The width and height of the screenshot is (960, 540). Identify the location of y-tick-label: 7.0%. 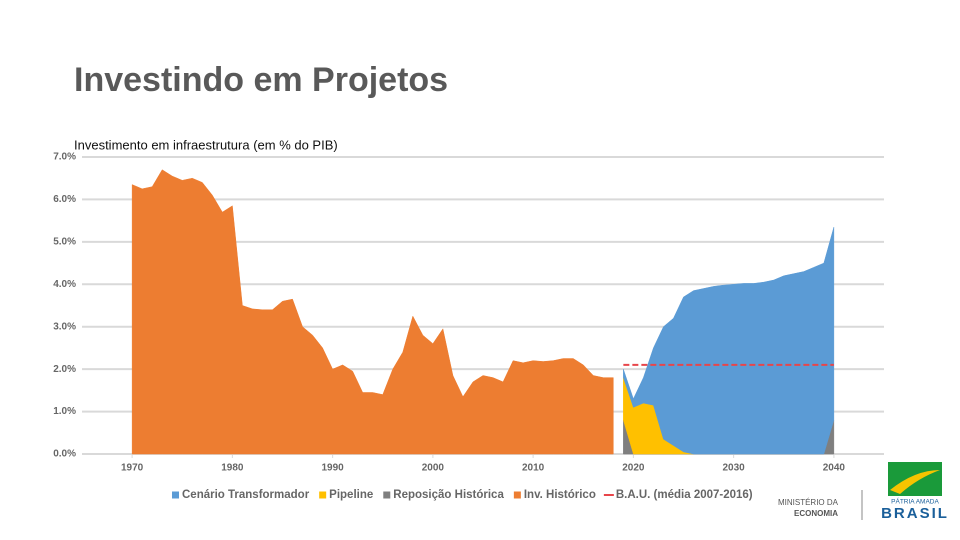
(64, 157).